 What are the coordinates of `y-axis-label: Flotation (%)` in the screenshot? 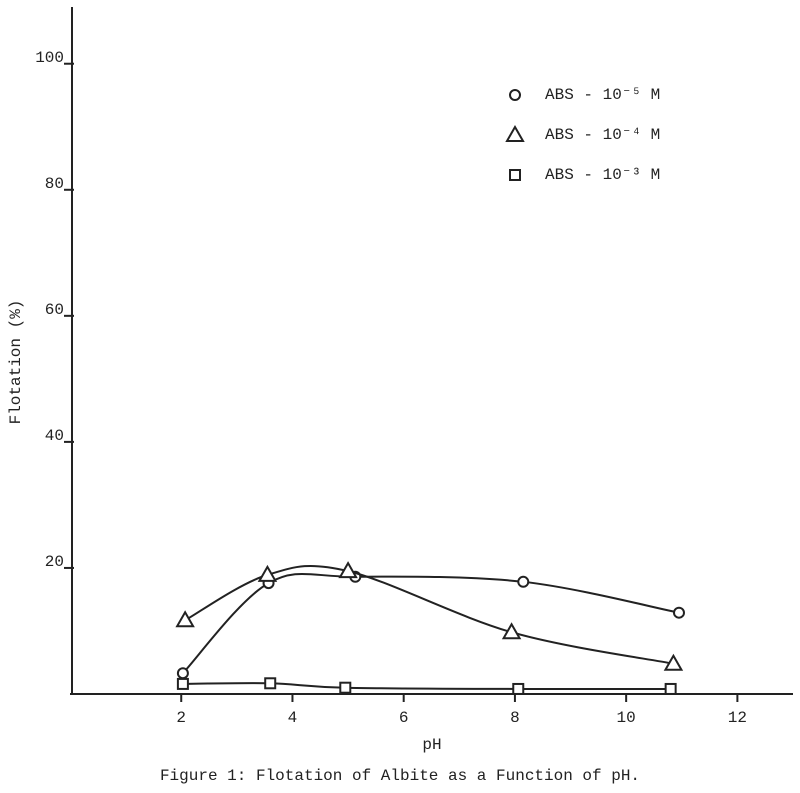 It's located at (16, 362).